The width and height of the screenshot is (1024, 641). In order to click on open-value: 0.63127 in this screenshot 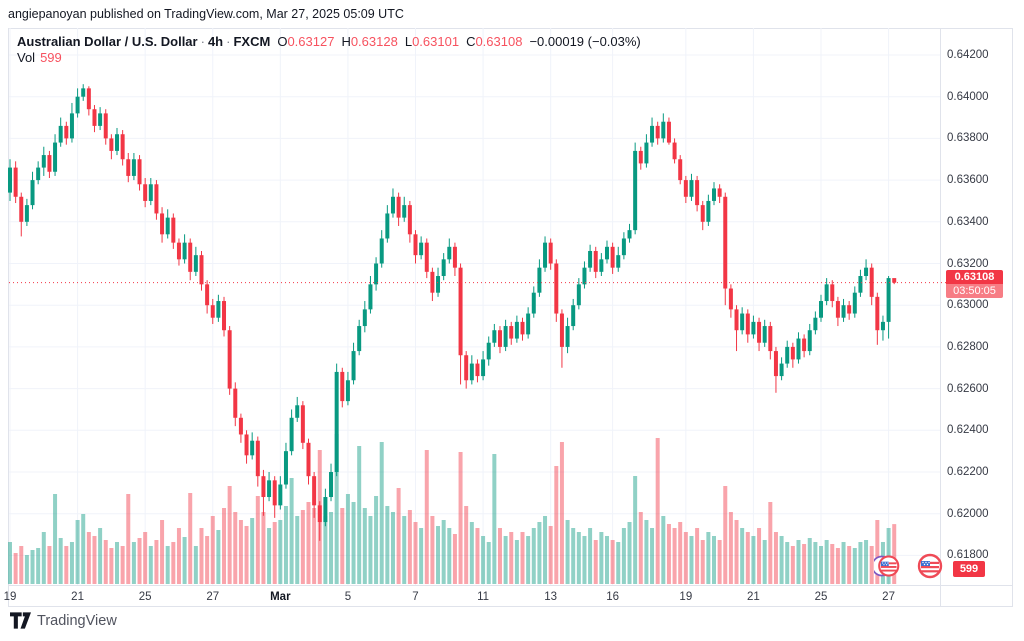, I will do `click(311, 41)`.